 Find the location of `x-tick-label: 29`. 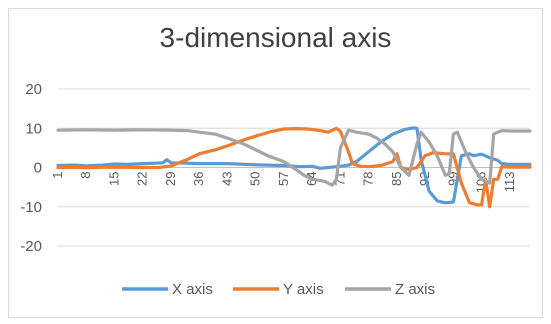

x-tick-label: 29 is located at coordinates (170, 179).